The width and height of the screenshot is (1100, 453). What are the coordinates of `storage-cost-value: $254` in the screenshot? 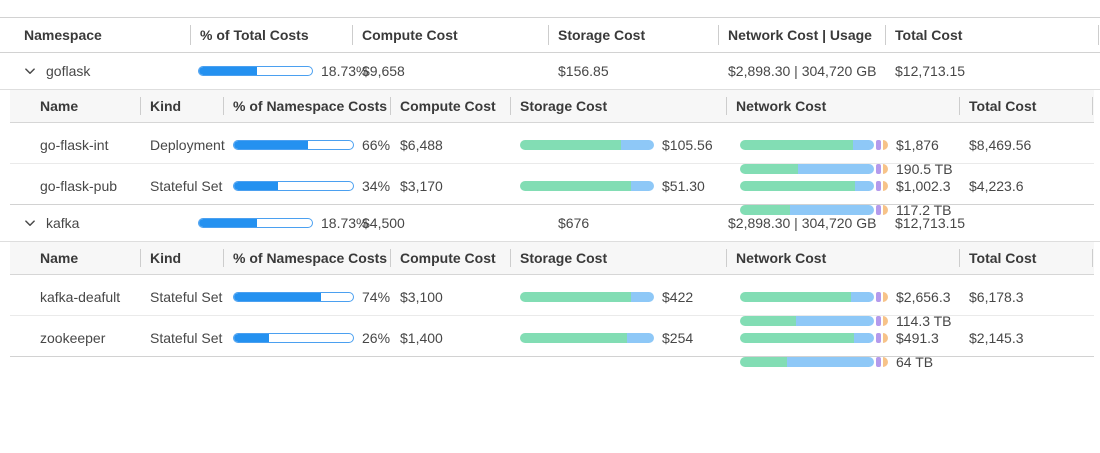 It's located at (678, 338).